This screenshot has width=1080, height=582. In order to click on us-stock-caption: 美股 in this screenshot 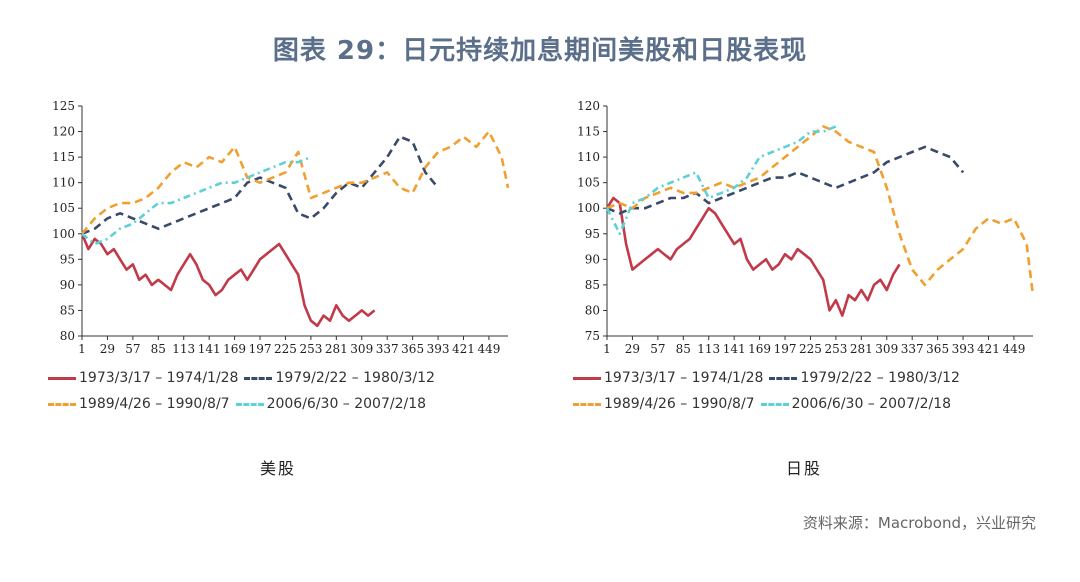, I will do `click(277, 468)`.